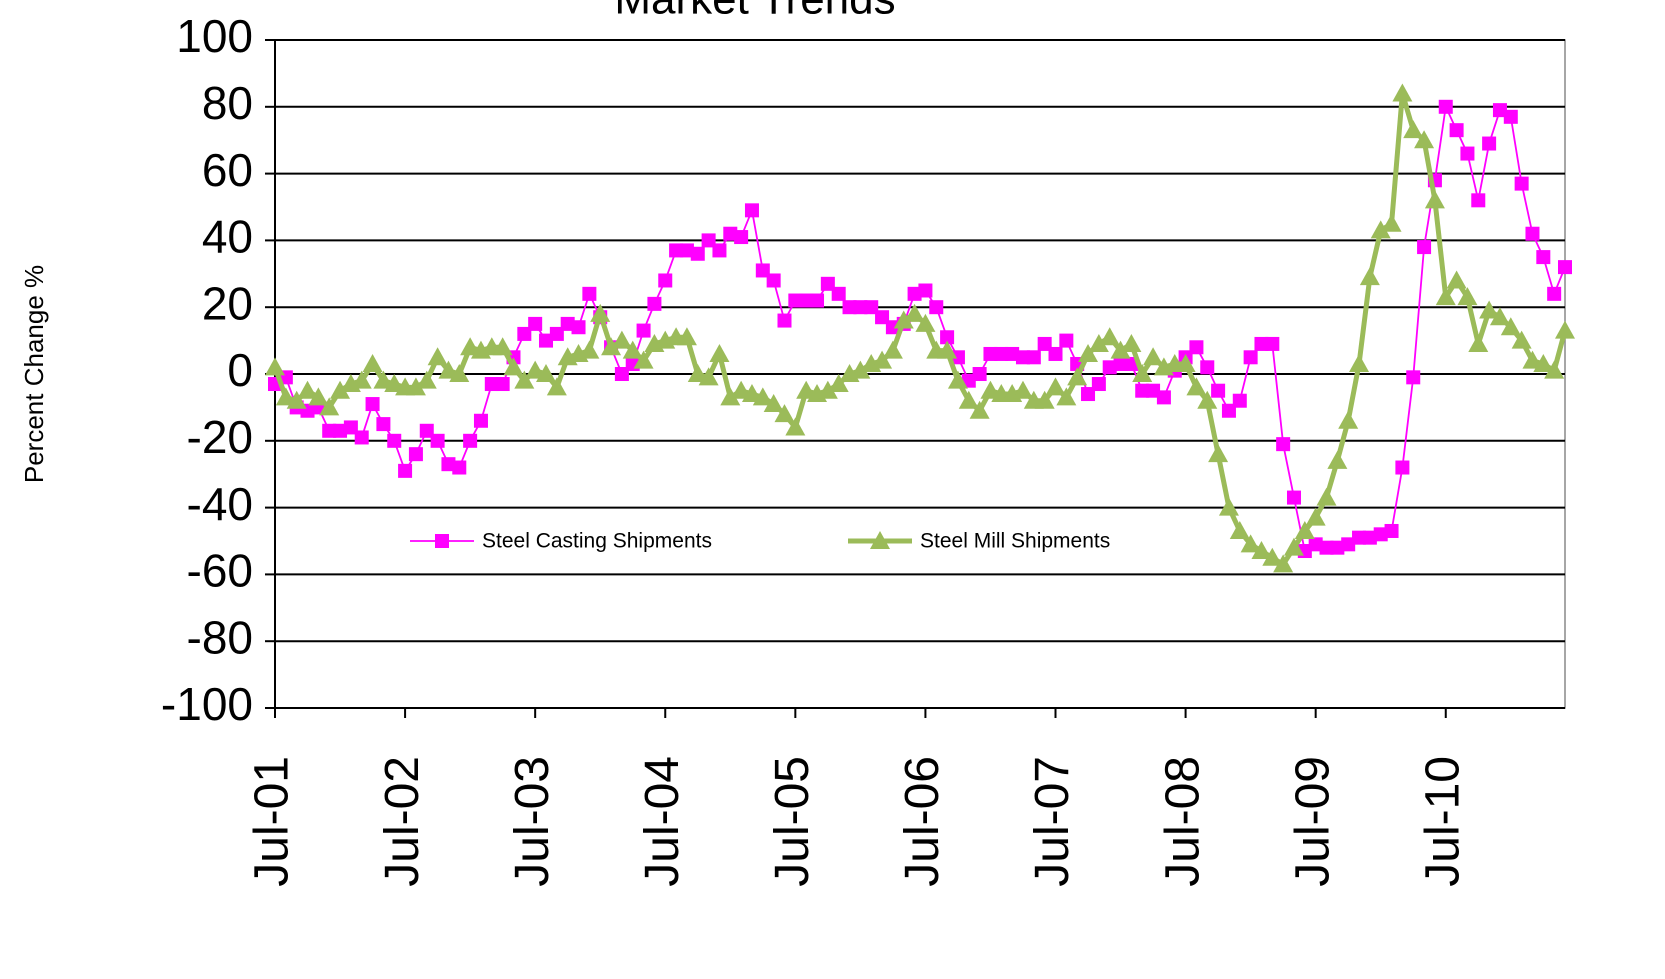 The image size is (1665, 979). I want to click on y-axis-label: Percent Change %, so click(34, 374).